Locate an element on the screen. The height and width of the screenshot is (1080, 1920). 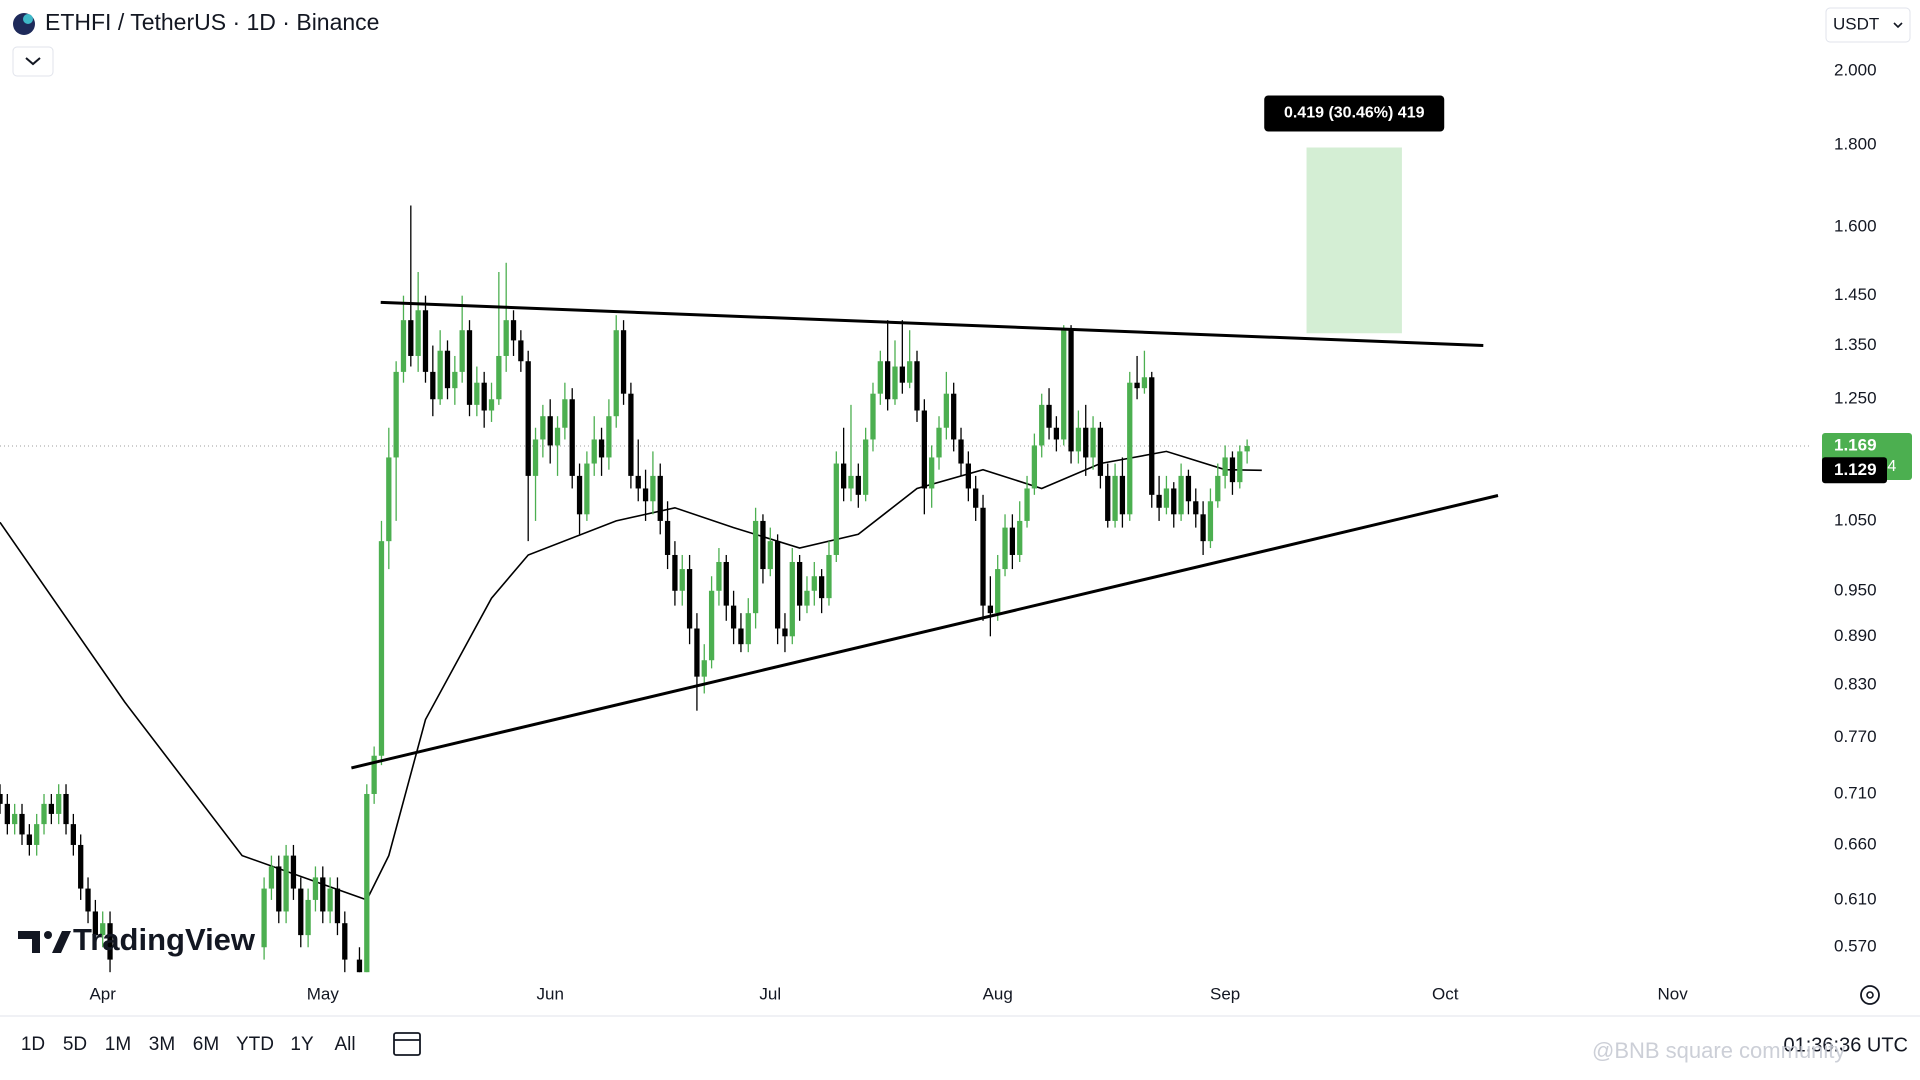
currency-button is located at coordinates (1868, 25).